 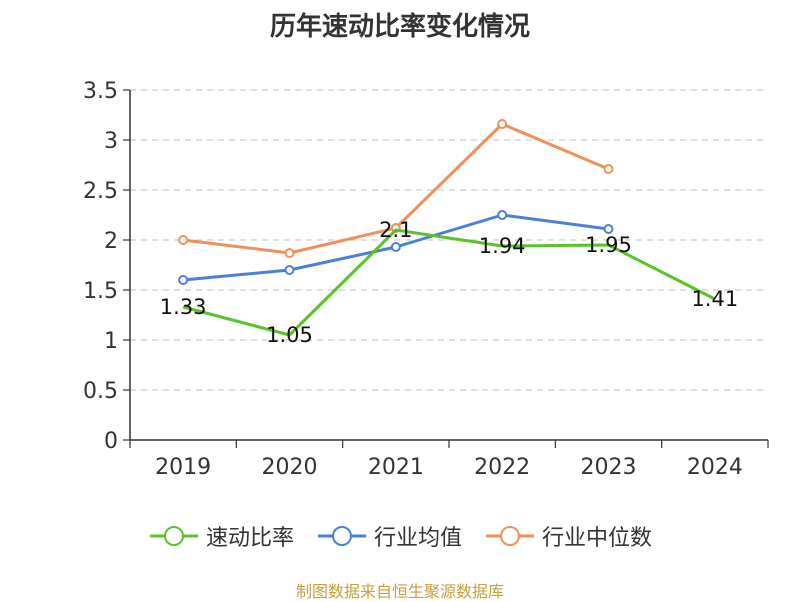 I want to click on y-tick-label: 1.5, so click(x=100, y=291).